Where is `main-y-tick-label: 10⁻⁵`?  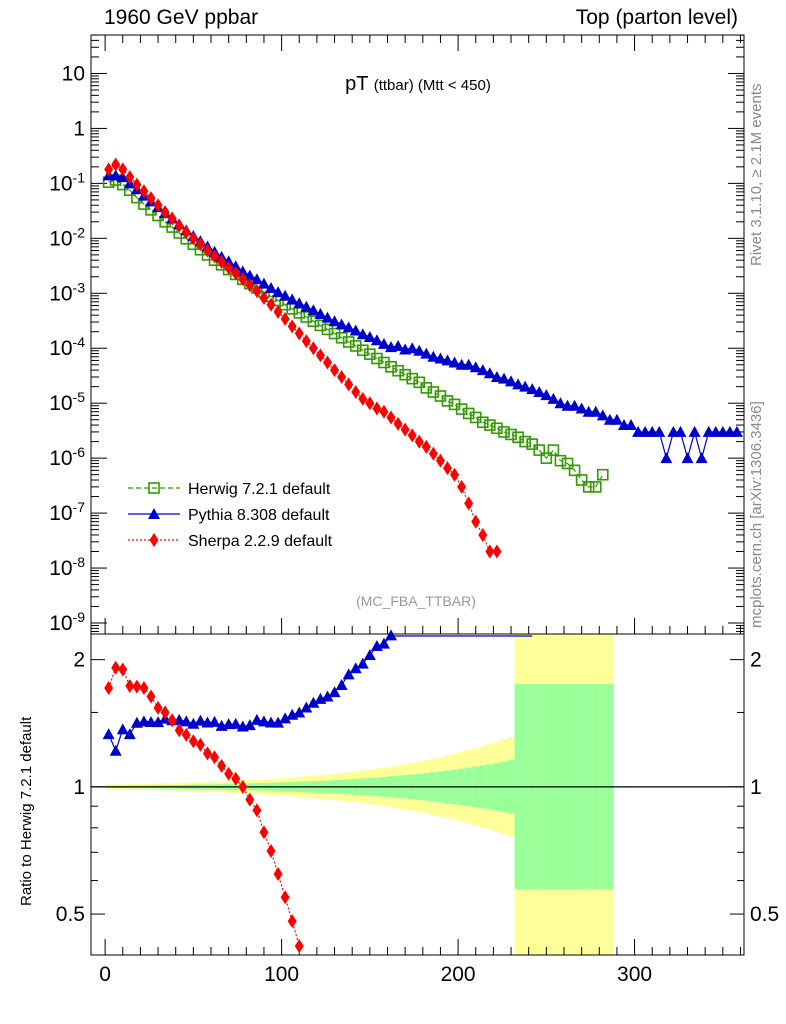 main-y-tick-label: 10⁻⁵ is located at coordinates (67, 402).